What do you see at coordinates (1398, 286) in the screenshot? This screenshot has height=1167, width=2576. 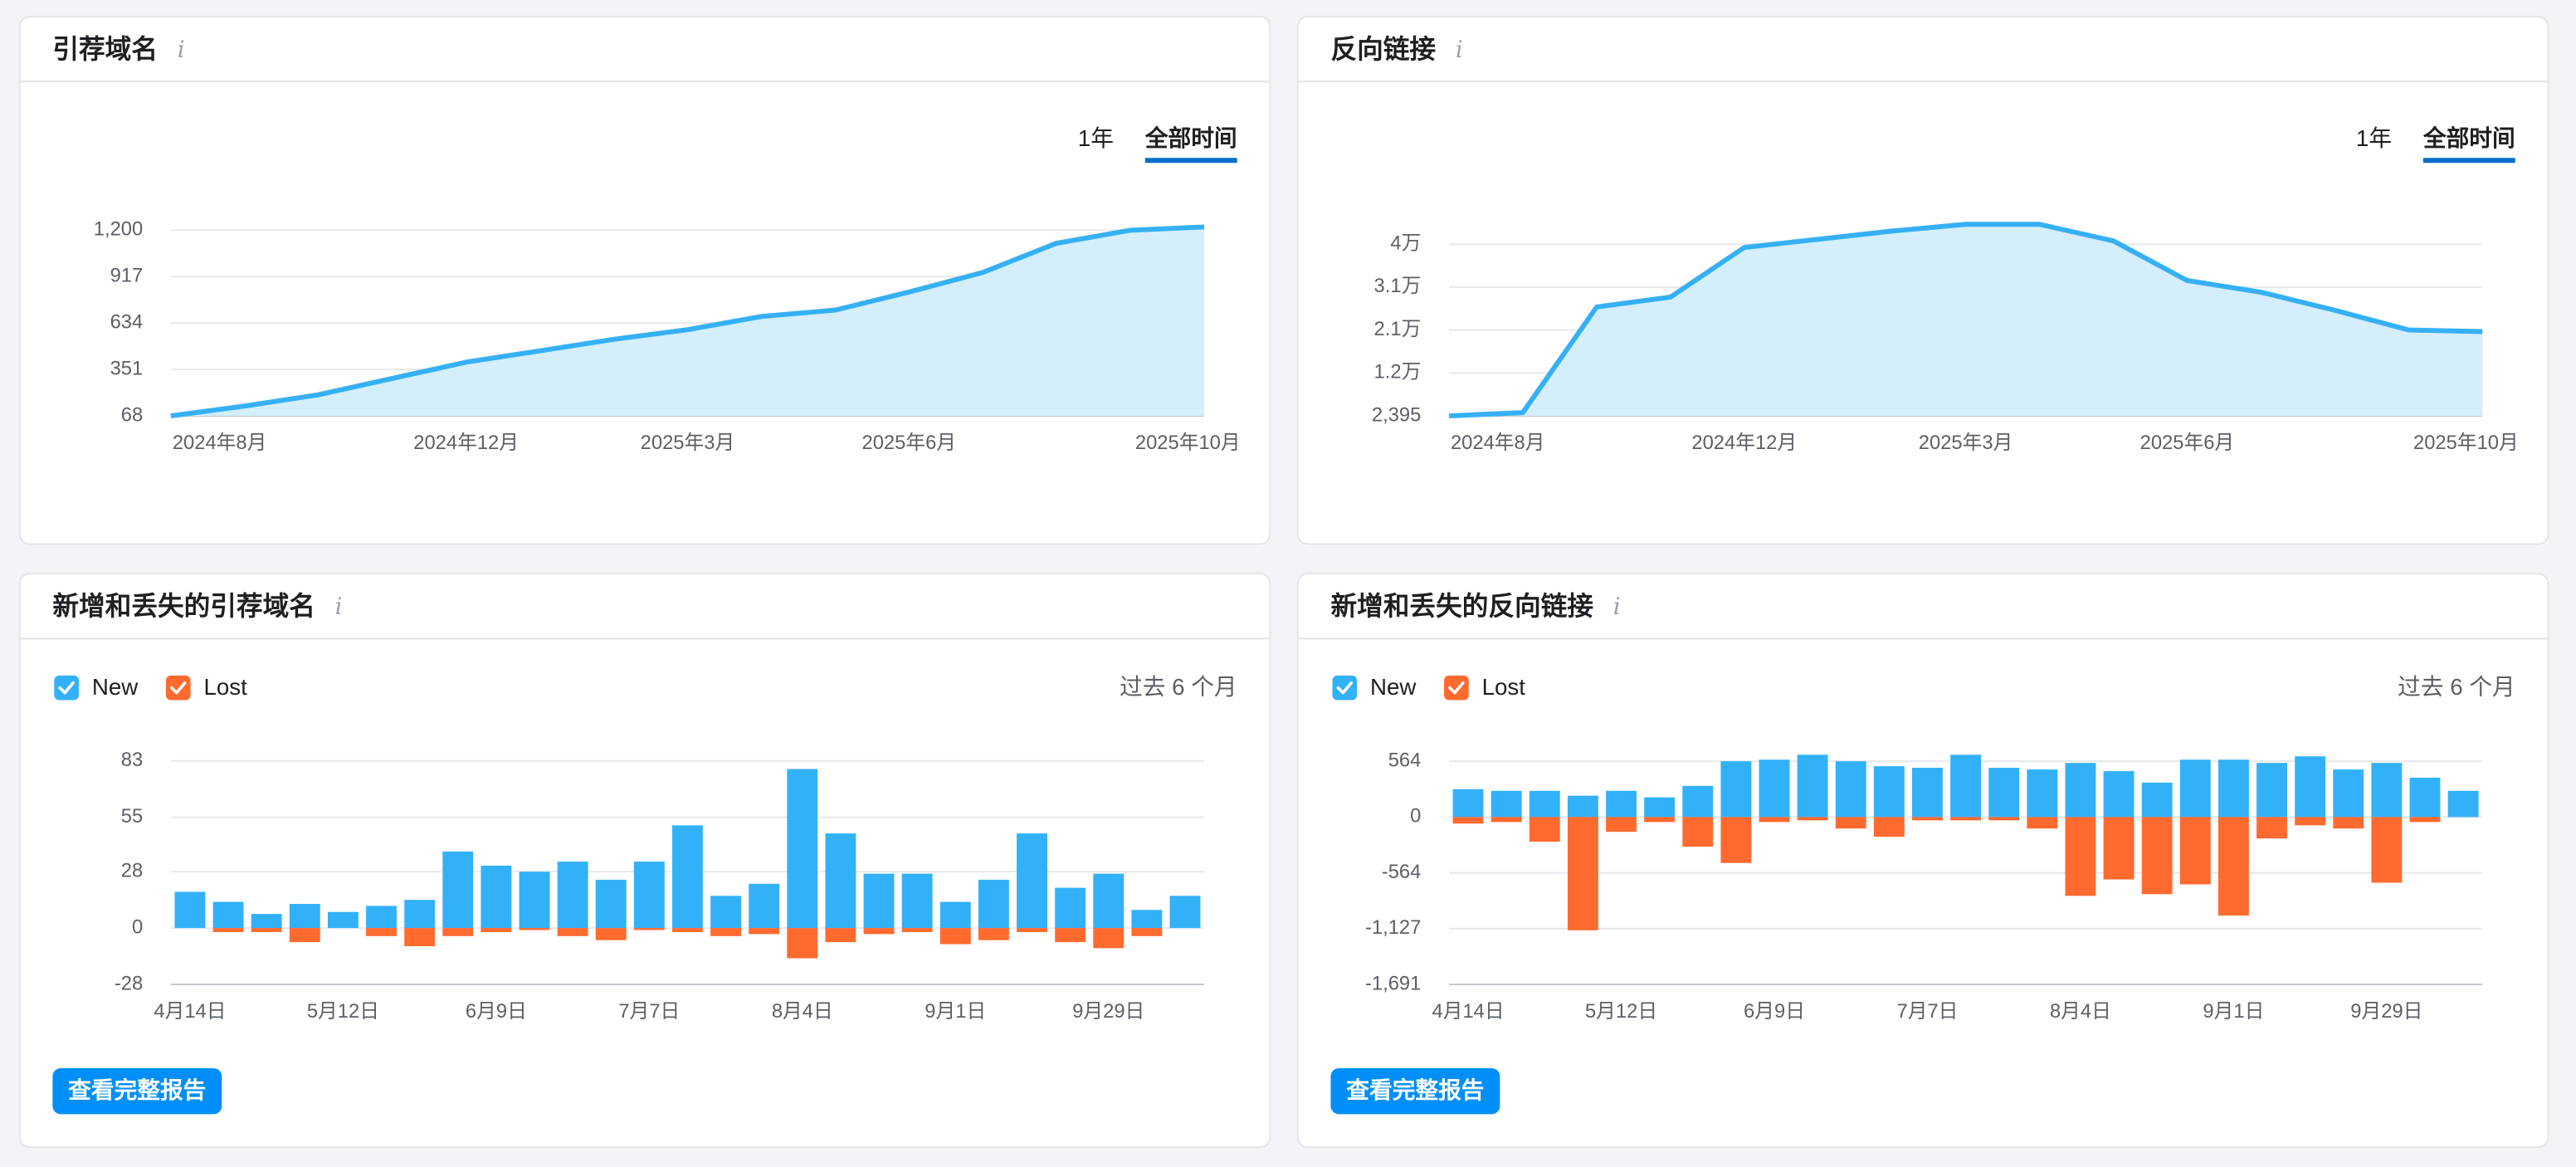 I see `y-tick-label: 3.1万` at bounding box center [1398, 286].